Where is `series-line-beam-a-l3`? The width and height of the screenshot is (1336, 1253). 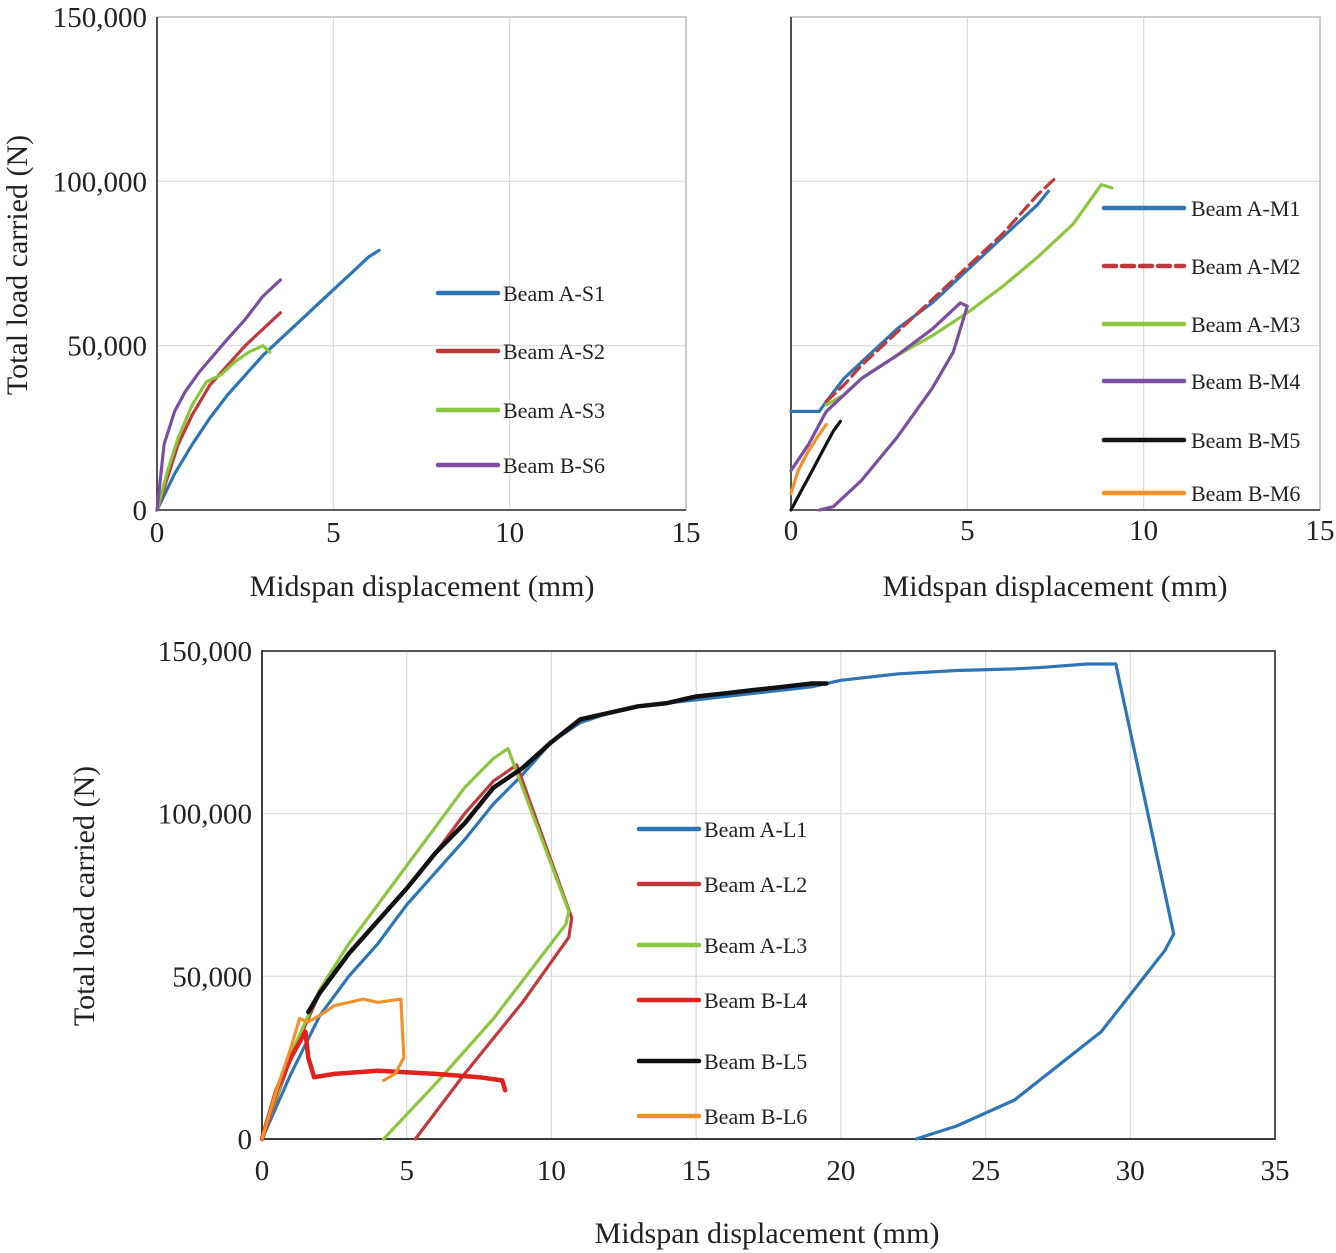
series-line-beam-a-l3 is located at coordinates (415, 943).